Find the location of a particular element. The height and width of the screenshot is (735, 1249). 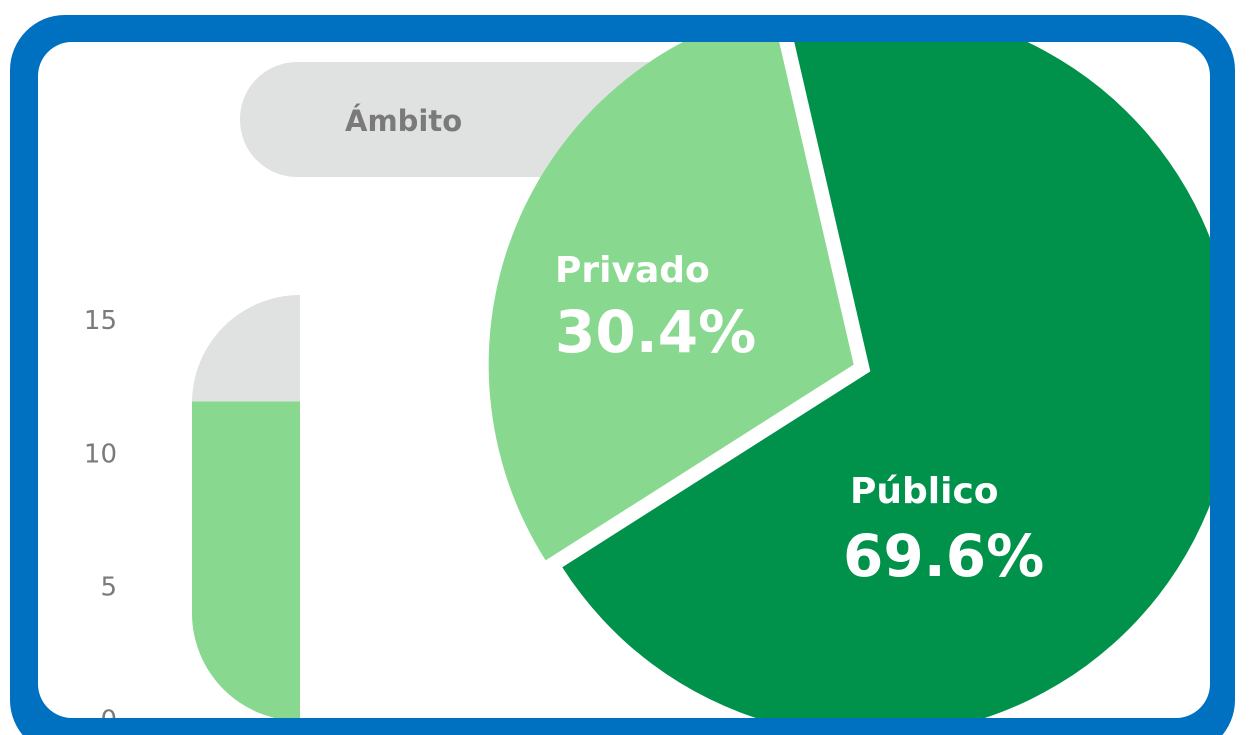

y-tick-label: 10 is located at coordinates (100, 454).